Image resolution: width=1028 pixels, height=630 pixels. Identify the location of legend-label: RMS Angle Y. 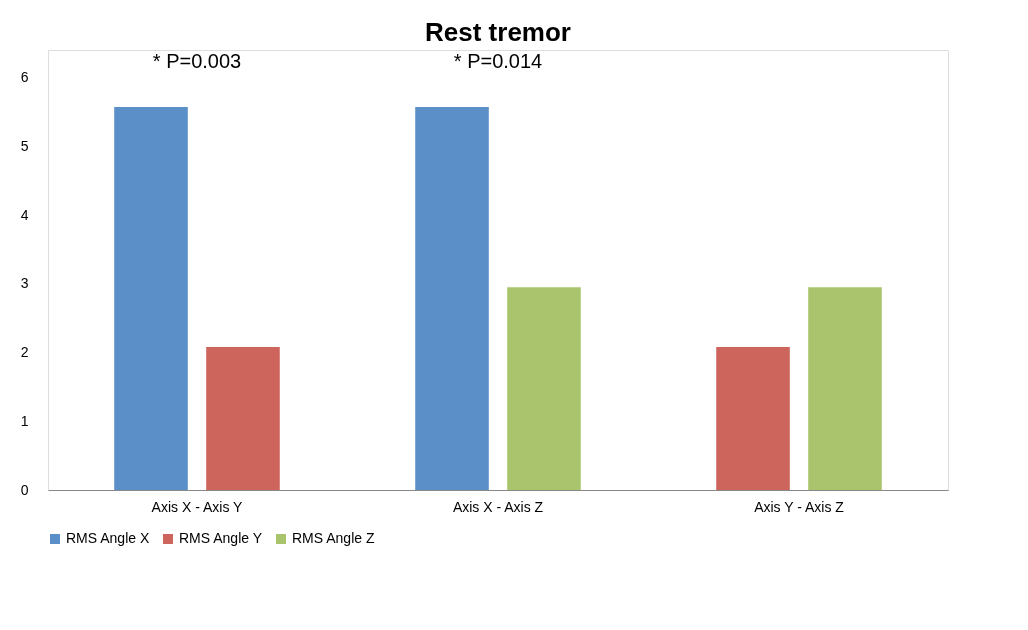
(221, 538).